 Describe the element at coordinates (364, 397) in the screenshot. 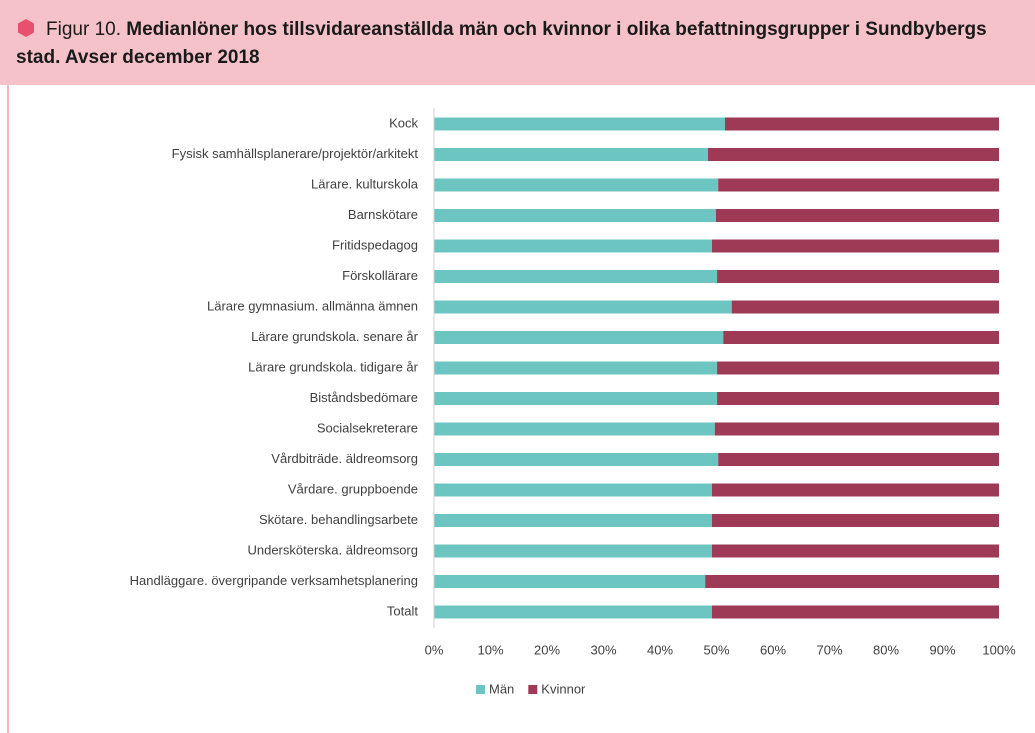

I see `y-tick-label: Biståndsbedömare` at that location.